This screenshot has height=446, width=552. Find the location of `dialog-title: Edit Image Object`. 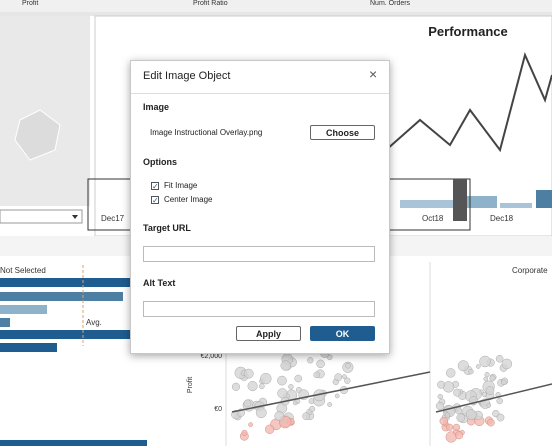

dialog-title: Edit Image Object is located at coordinates (187, 76).